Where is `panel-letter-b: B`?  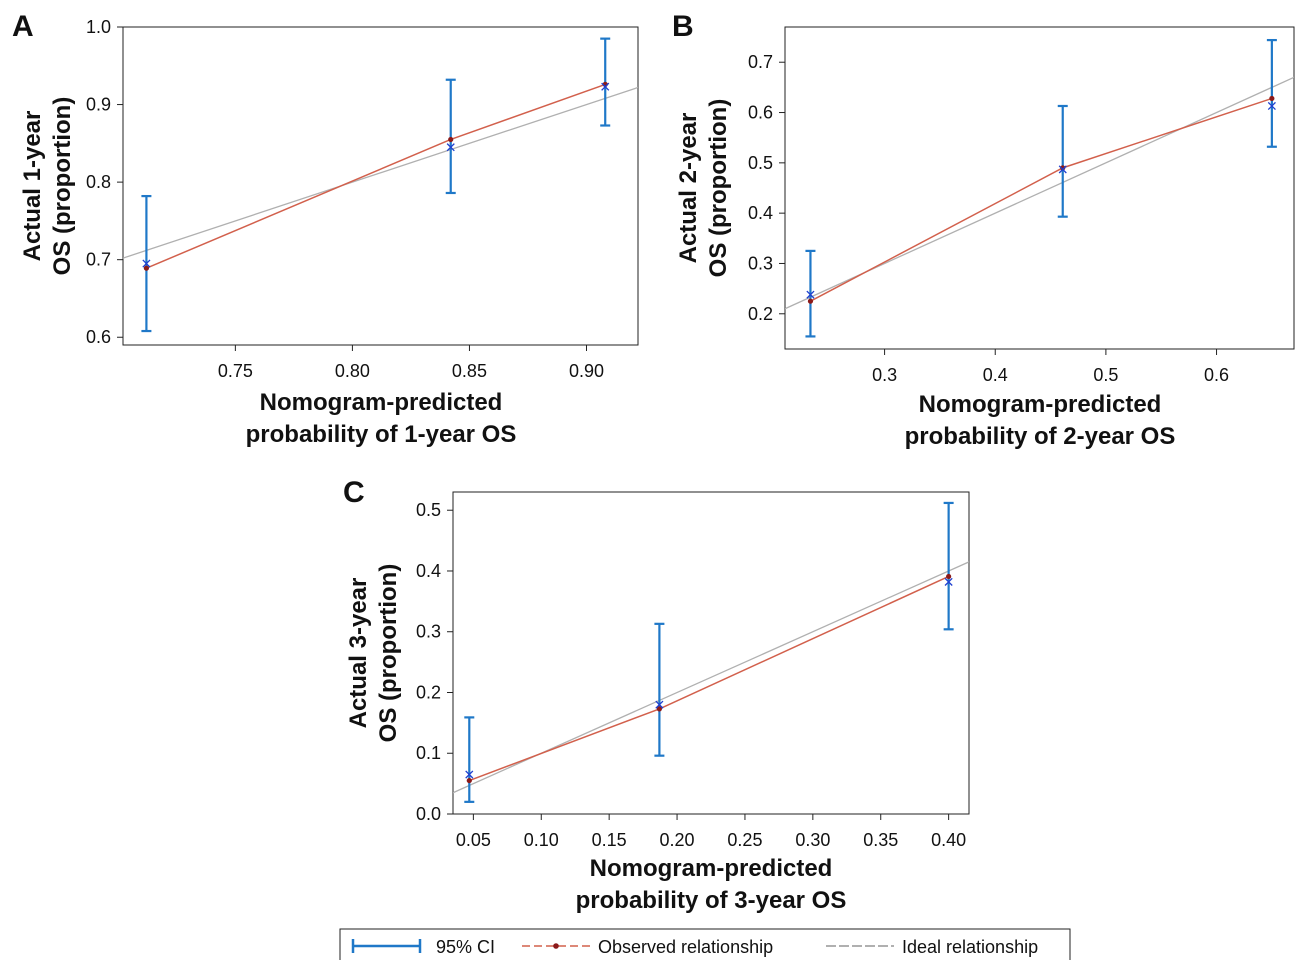
panel-letter-b: B is located at coordinates (683, 26).